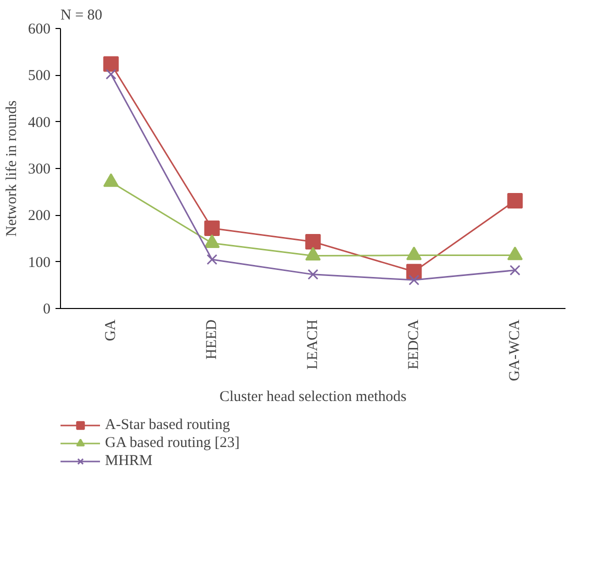 The height and width of the screenshot is (561, 604). What do you see at coordinates (129, 461) in the screenshot?
I see `legend-label: MHRM` at bounding box center [129, 461].